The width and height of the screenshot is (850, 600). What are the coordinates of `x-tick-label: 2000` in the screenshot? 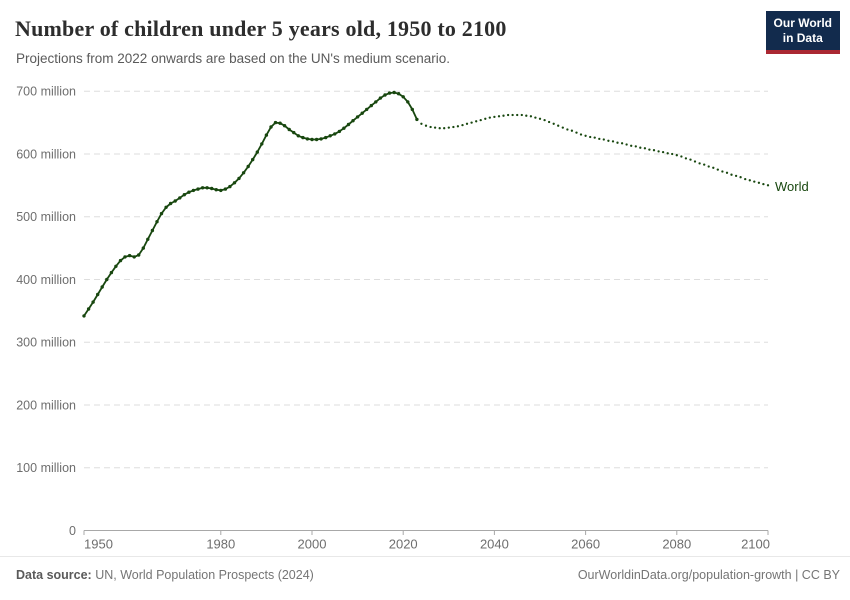 It's located at (312, 544).